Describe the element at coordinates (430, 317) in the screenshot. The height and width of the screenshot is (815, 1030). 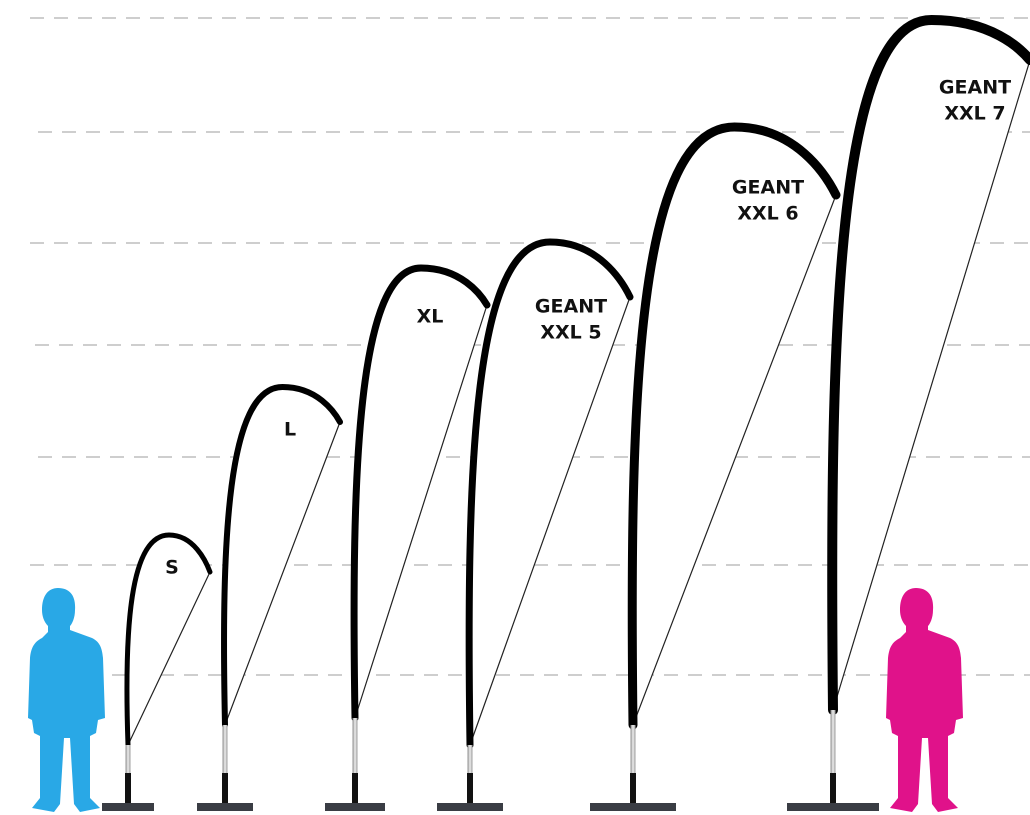
I see `flag-label: XL` at that location.